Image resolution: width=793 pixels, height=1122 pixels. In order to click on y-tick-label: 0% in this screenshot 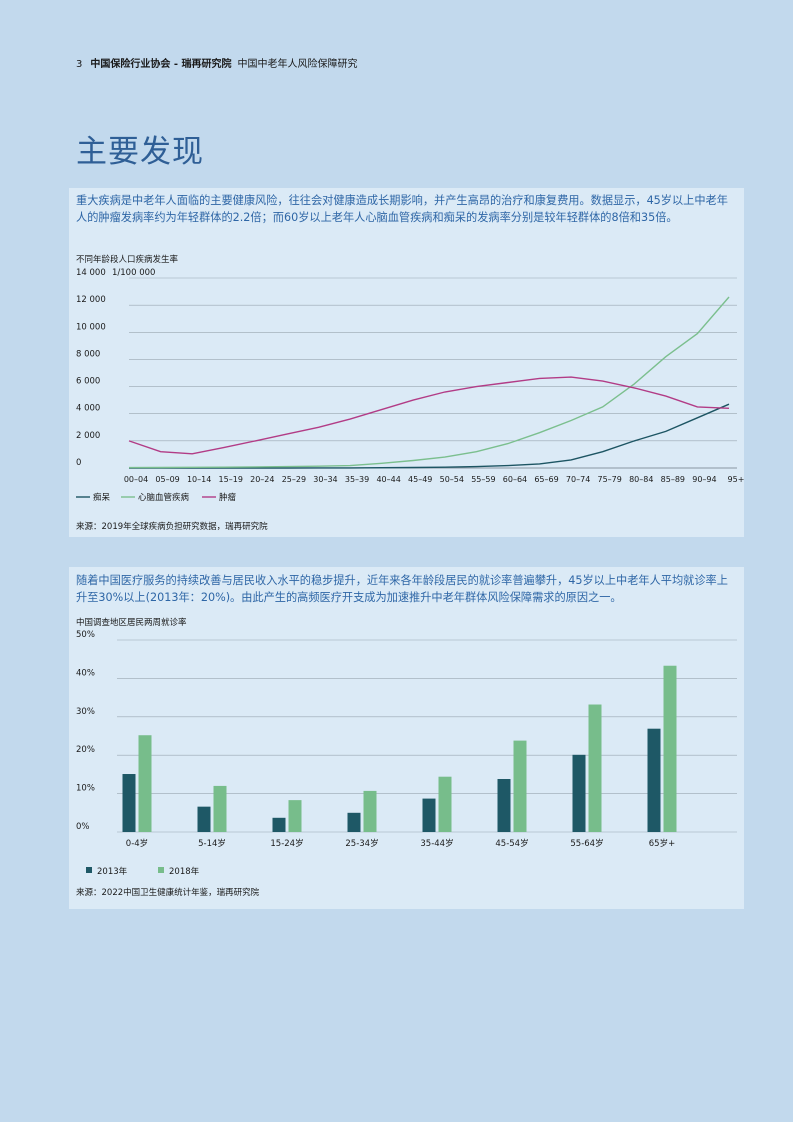, I will do `click(83, 827)`.